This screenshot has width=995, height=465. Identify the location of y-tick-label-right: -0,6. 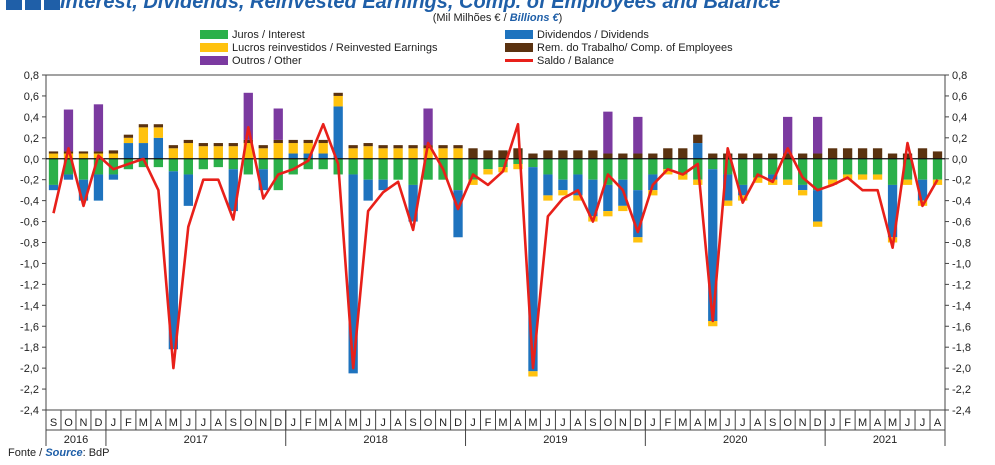
(961, 223).